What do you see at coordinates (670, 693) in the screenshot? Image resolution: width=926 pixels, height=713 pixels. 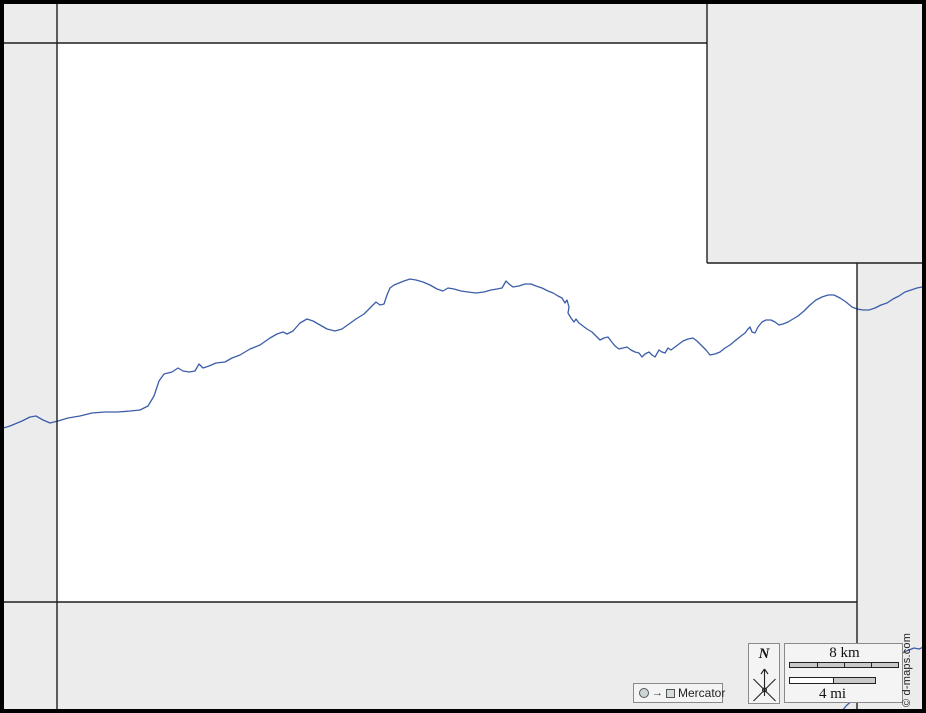 I see `square-icon` at bounding box center [670, 693].